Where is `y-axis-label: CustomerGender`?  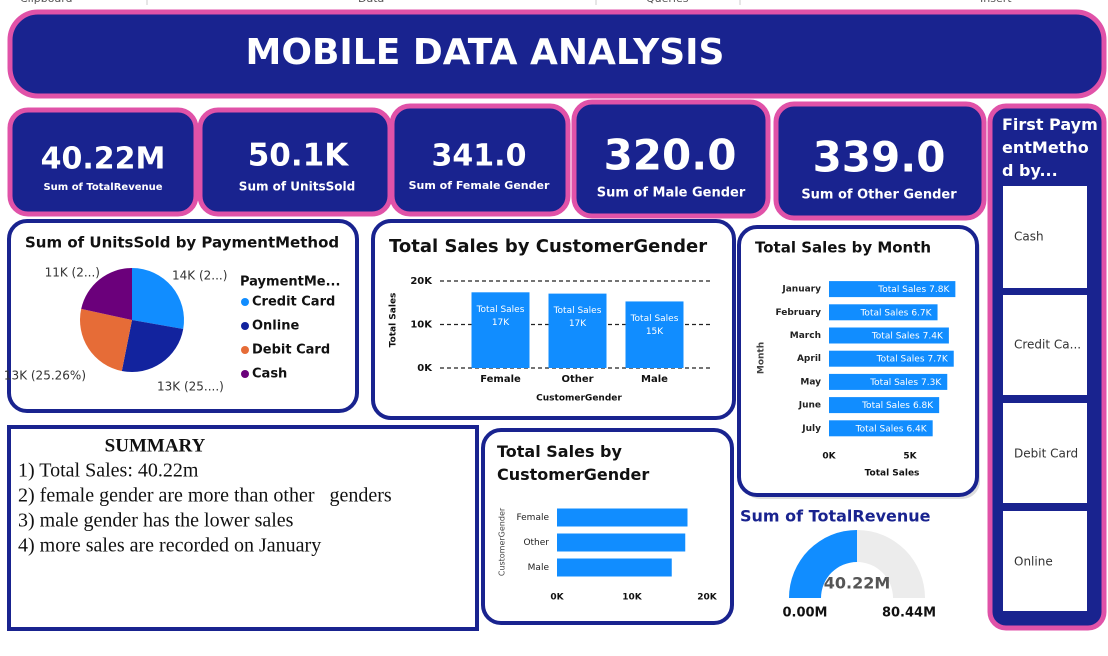
y-axis-label: CustomerGender is located at coordinates (502, 541).